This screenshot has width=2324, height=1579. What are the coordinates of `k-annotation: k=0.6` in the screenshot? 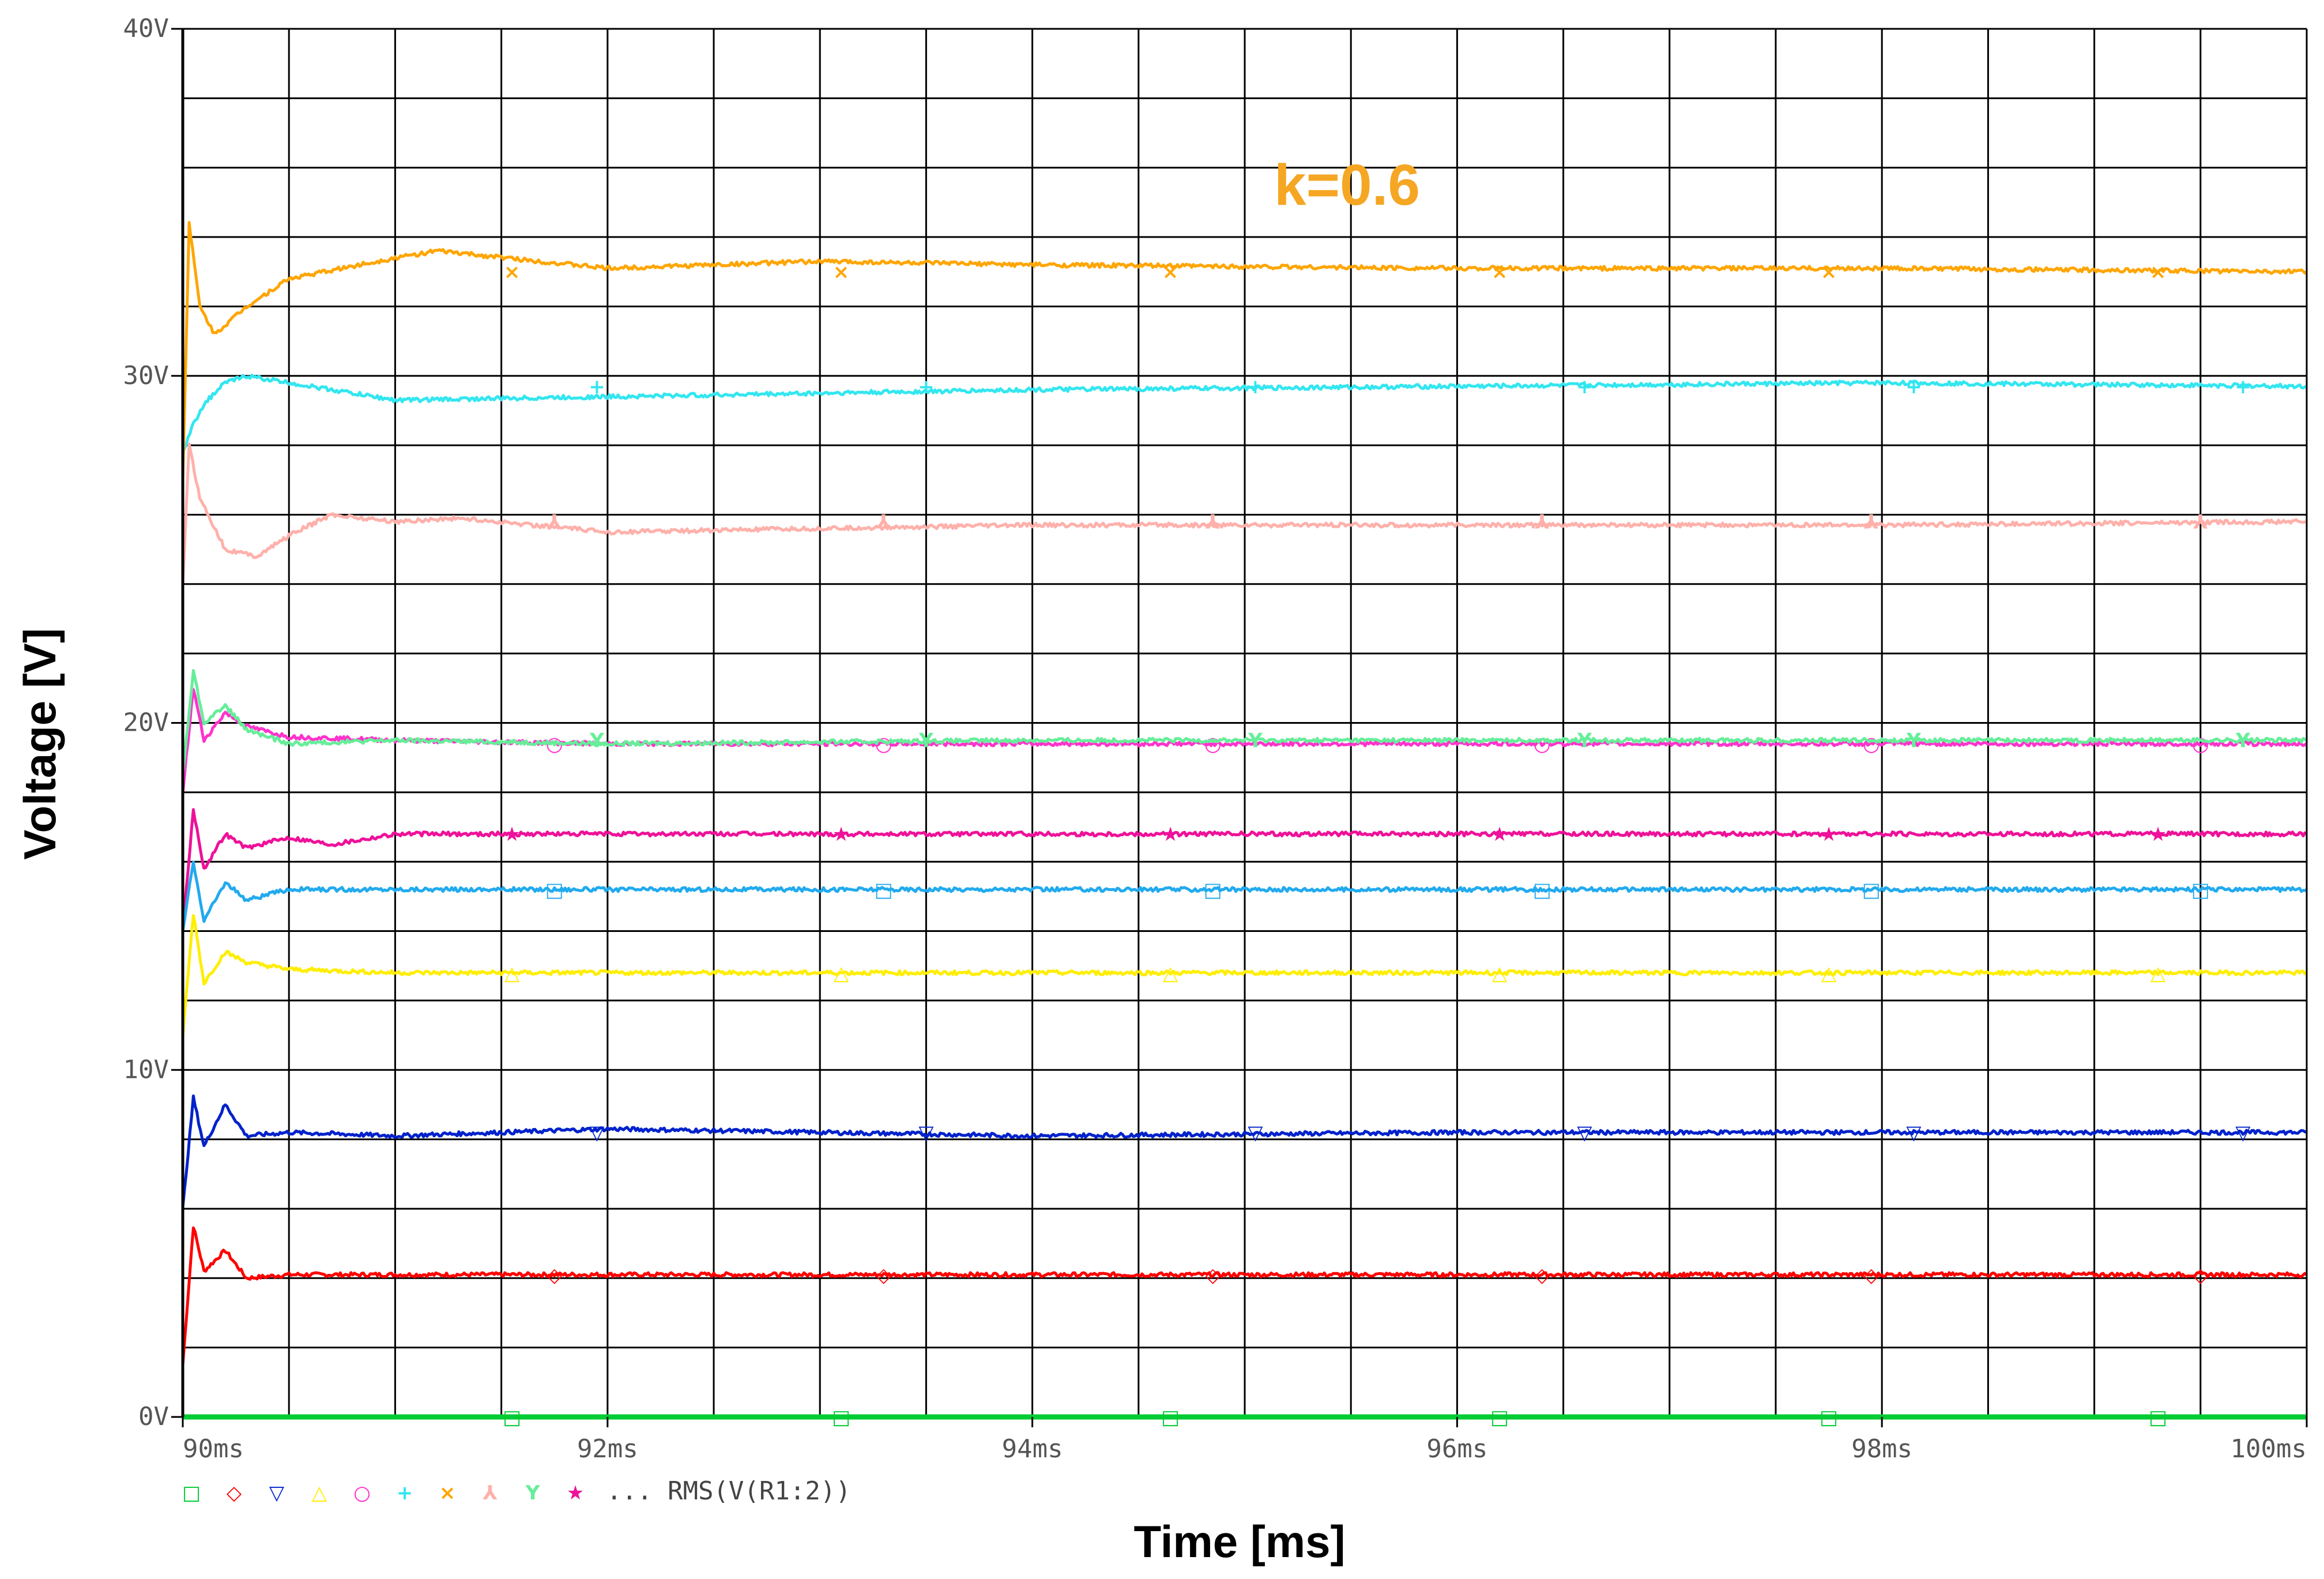 It's located at (1347, 185).